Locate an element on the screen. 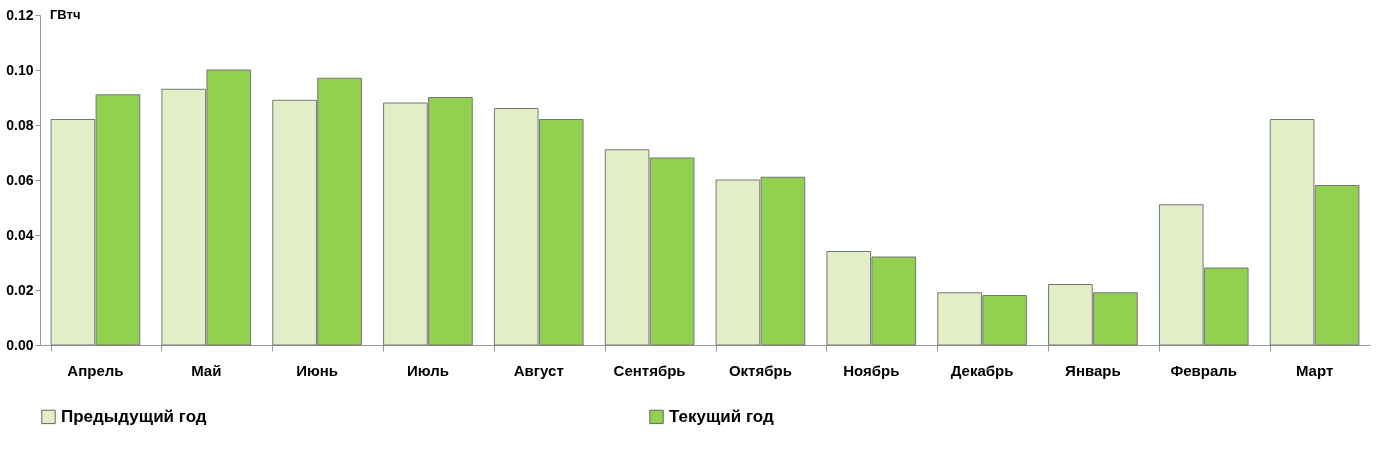  x-tick-label: Апрель is located at coordinates (95, 370).